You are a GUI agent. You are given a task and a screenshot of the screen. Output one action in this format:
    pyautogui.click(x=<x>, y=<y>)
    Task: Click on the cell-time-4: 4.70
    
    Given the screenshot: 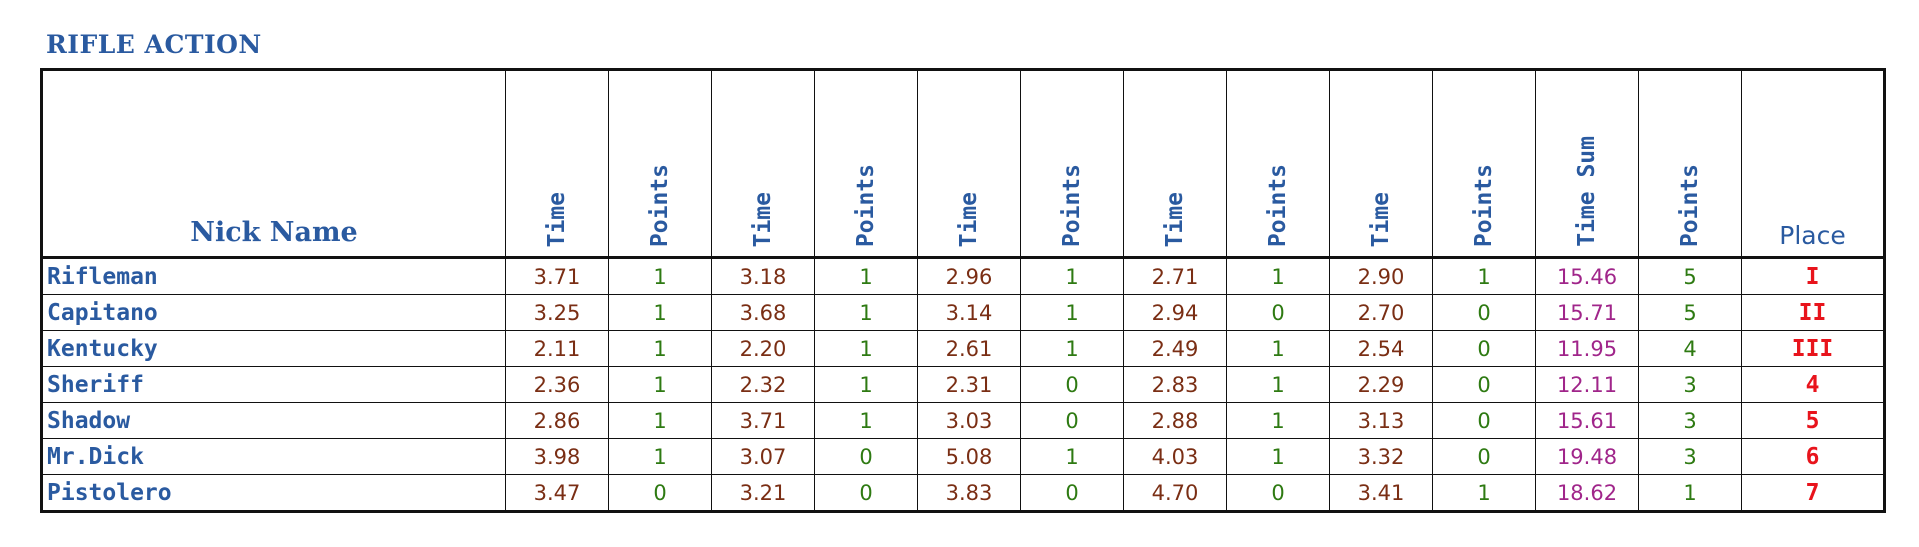 What is the action you would take?
    pyautogui.click(x=1175, y=493)
    